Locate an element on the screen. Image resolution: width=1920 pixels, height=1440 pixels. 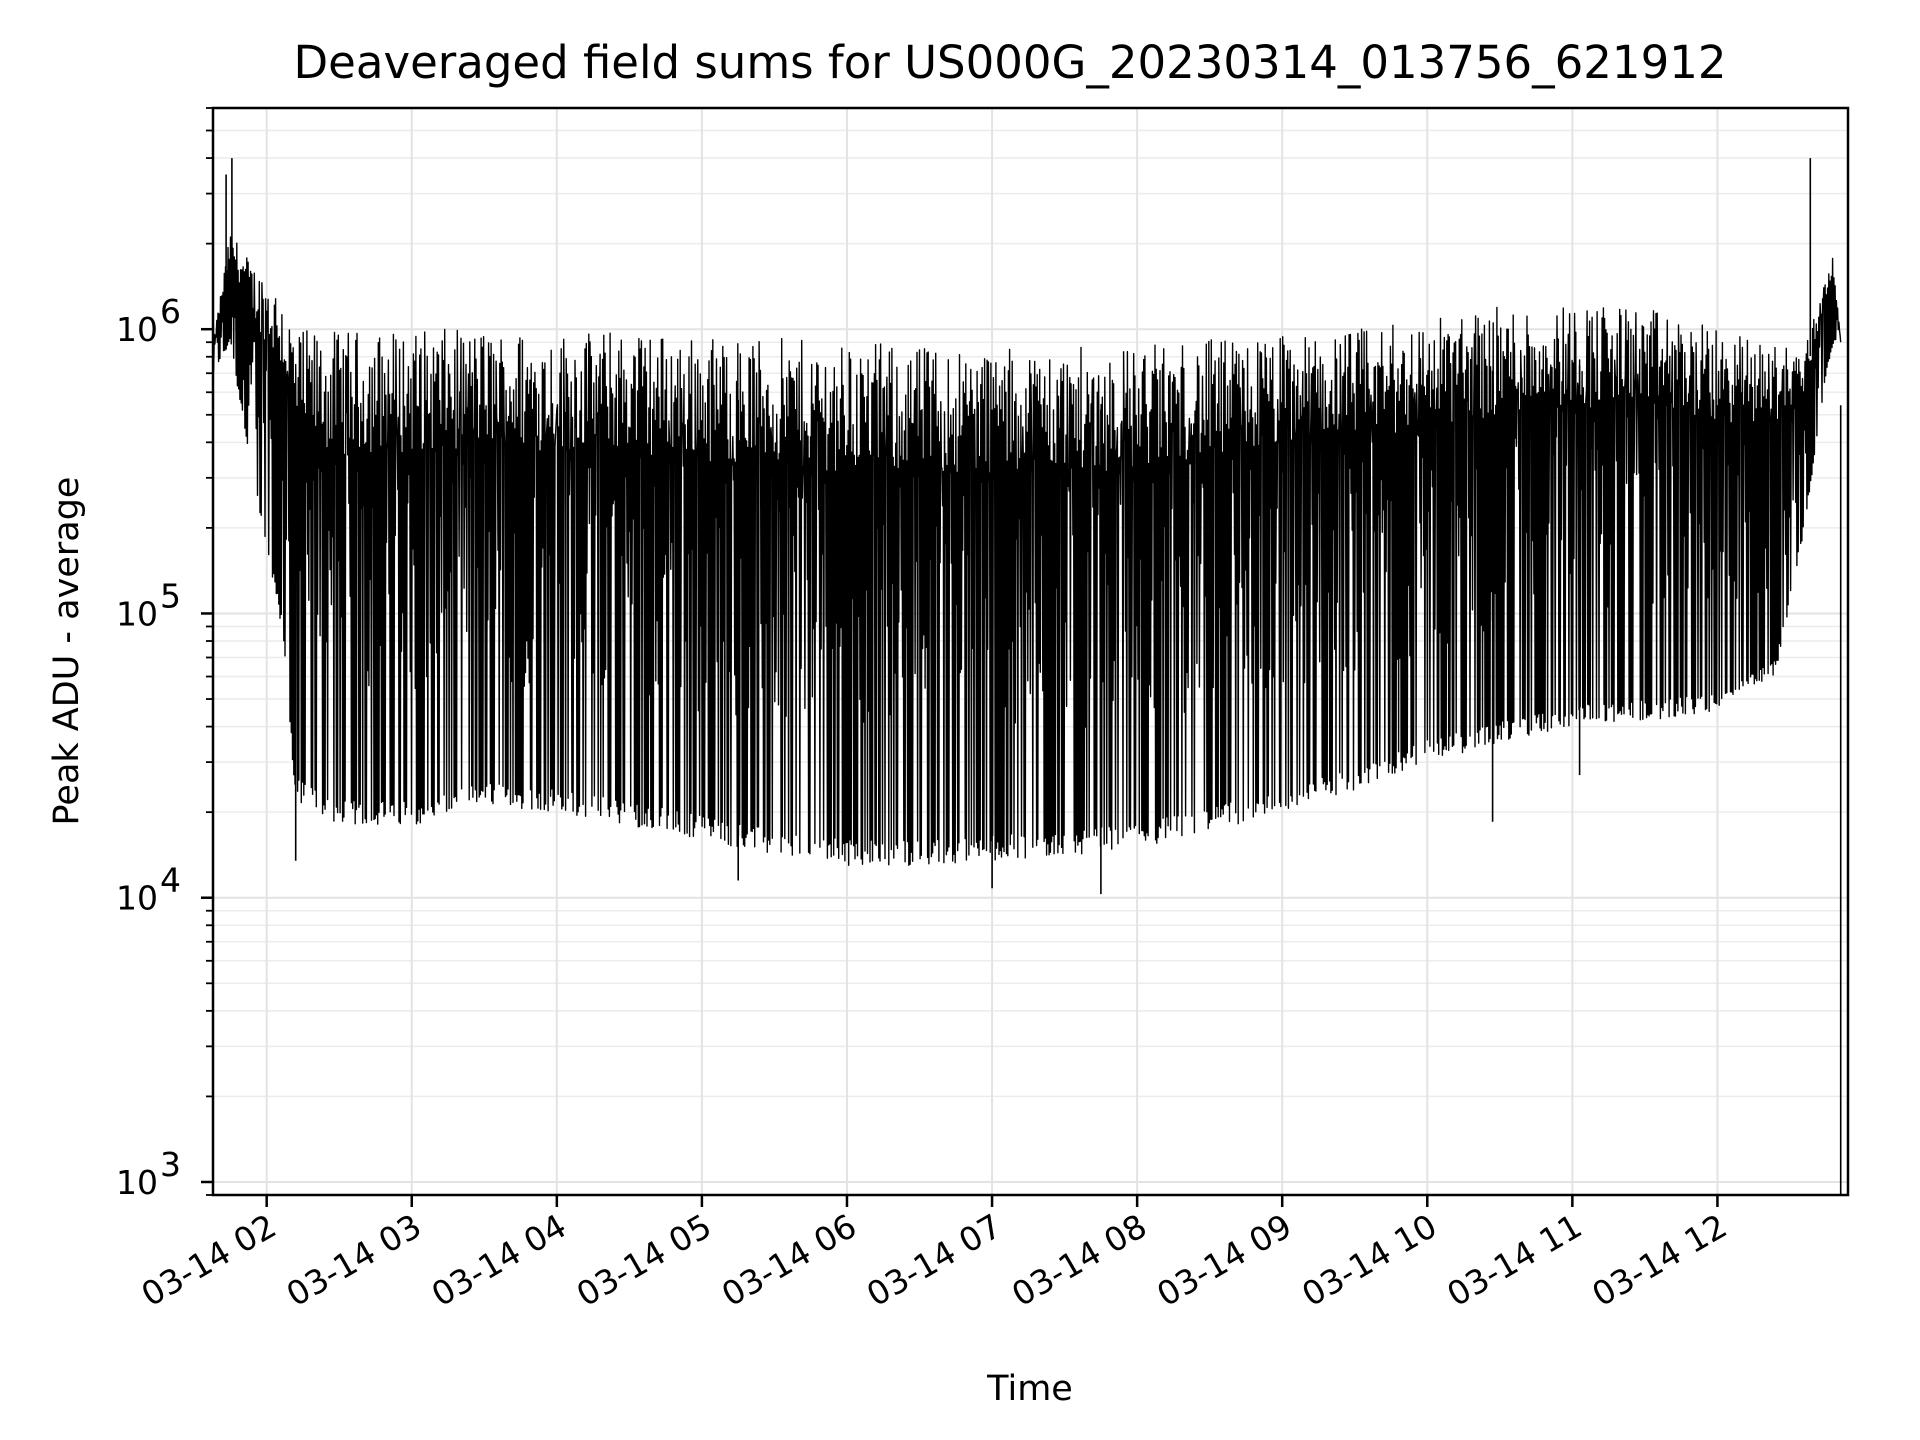
x-tick-label: 03-14 11 is located at coordinates (1514, 1260).